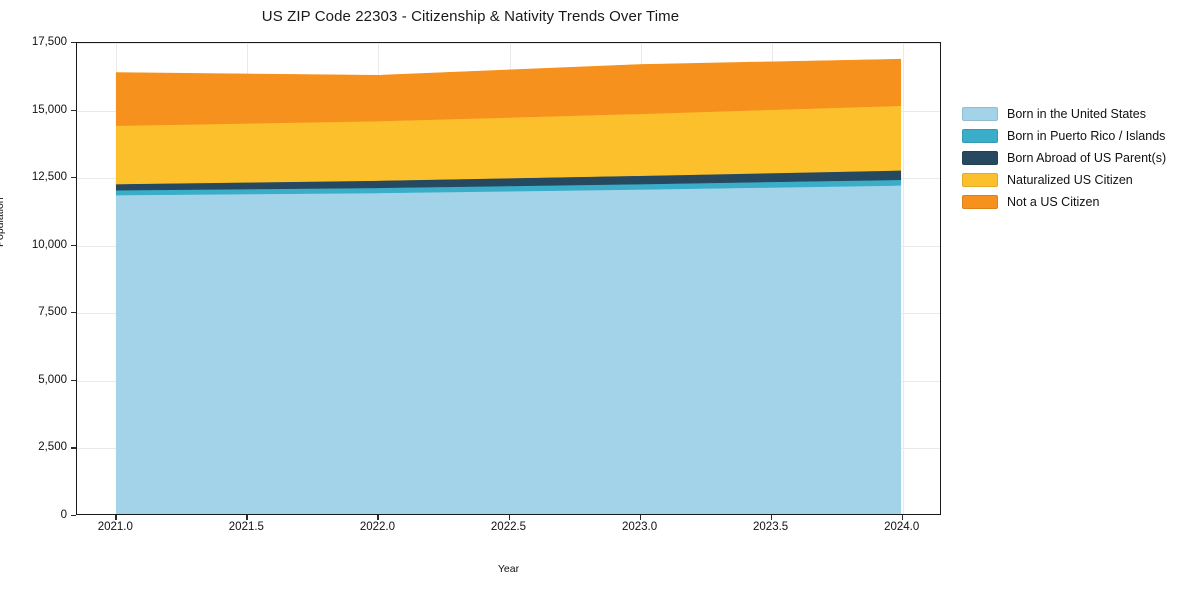 The height and width of the screenshot is (590, 1189). Describe the element at coordinates (903, 278) in the screenshot. I see `gridline-vertical` at that location.